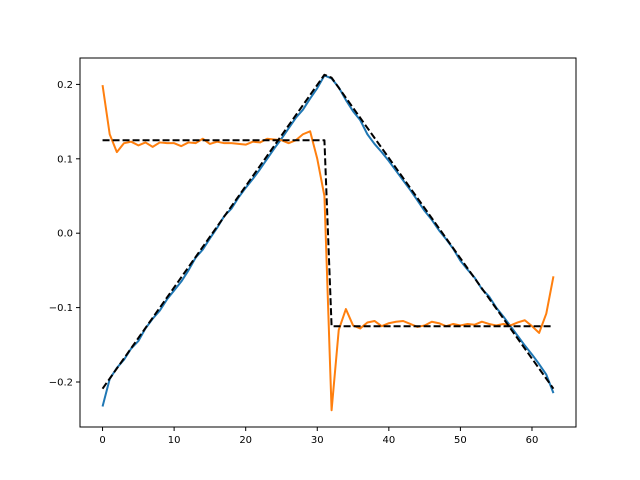  Describe the element at coordinates (245, 440) in the screenshot. I see `x-tick-label: 20` at that location.